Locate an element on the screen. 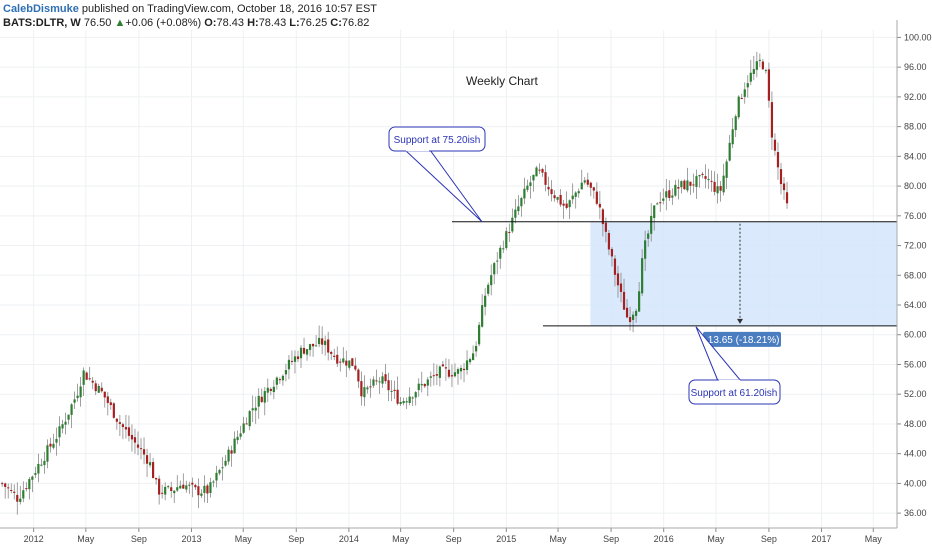 This screenshot has width=932, height=550. change-label-text: -13.65 (-18.21%) is located at coordinates (741, 340).